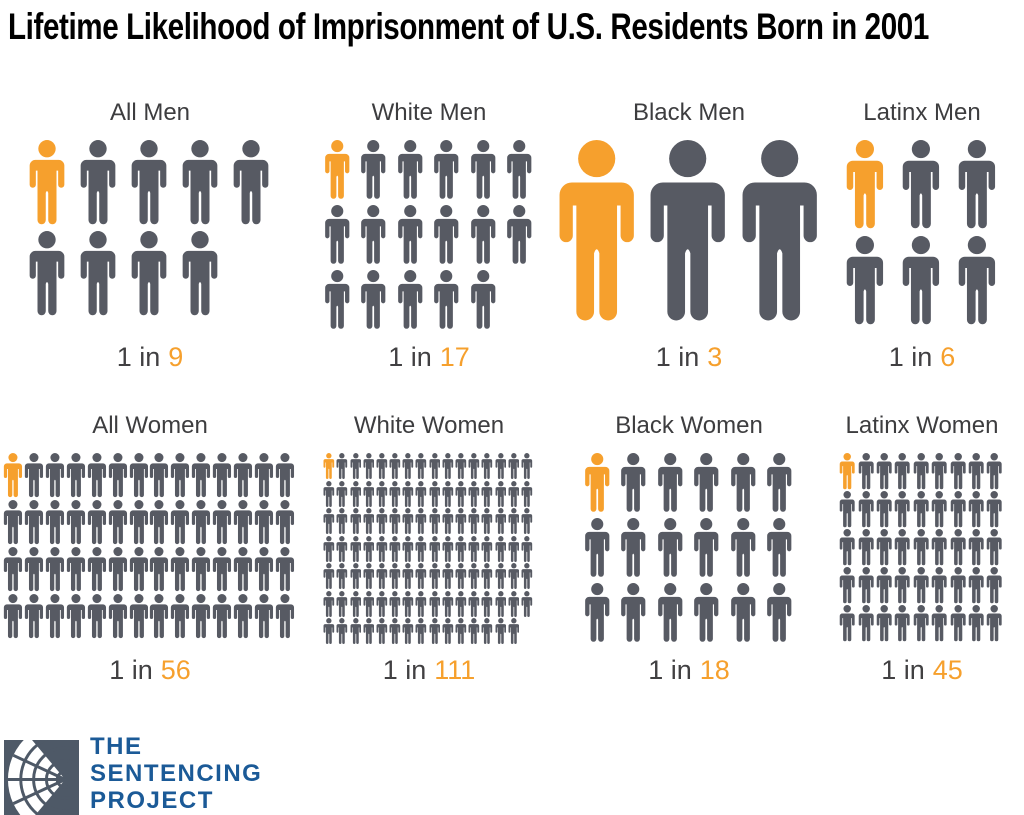  Describe the element at coordinates (455, 670) in the screenshot. I see `ratio-number: 111` at that location.